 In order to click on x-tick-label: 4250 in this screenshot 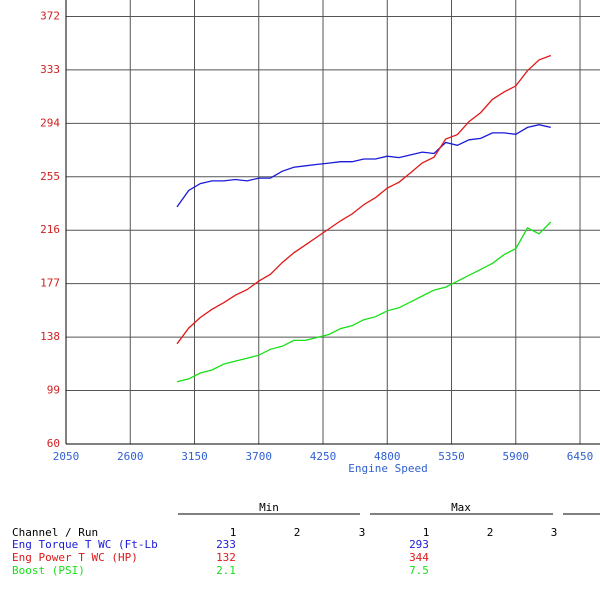, I will do `click(323, 456)`.